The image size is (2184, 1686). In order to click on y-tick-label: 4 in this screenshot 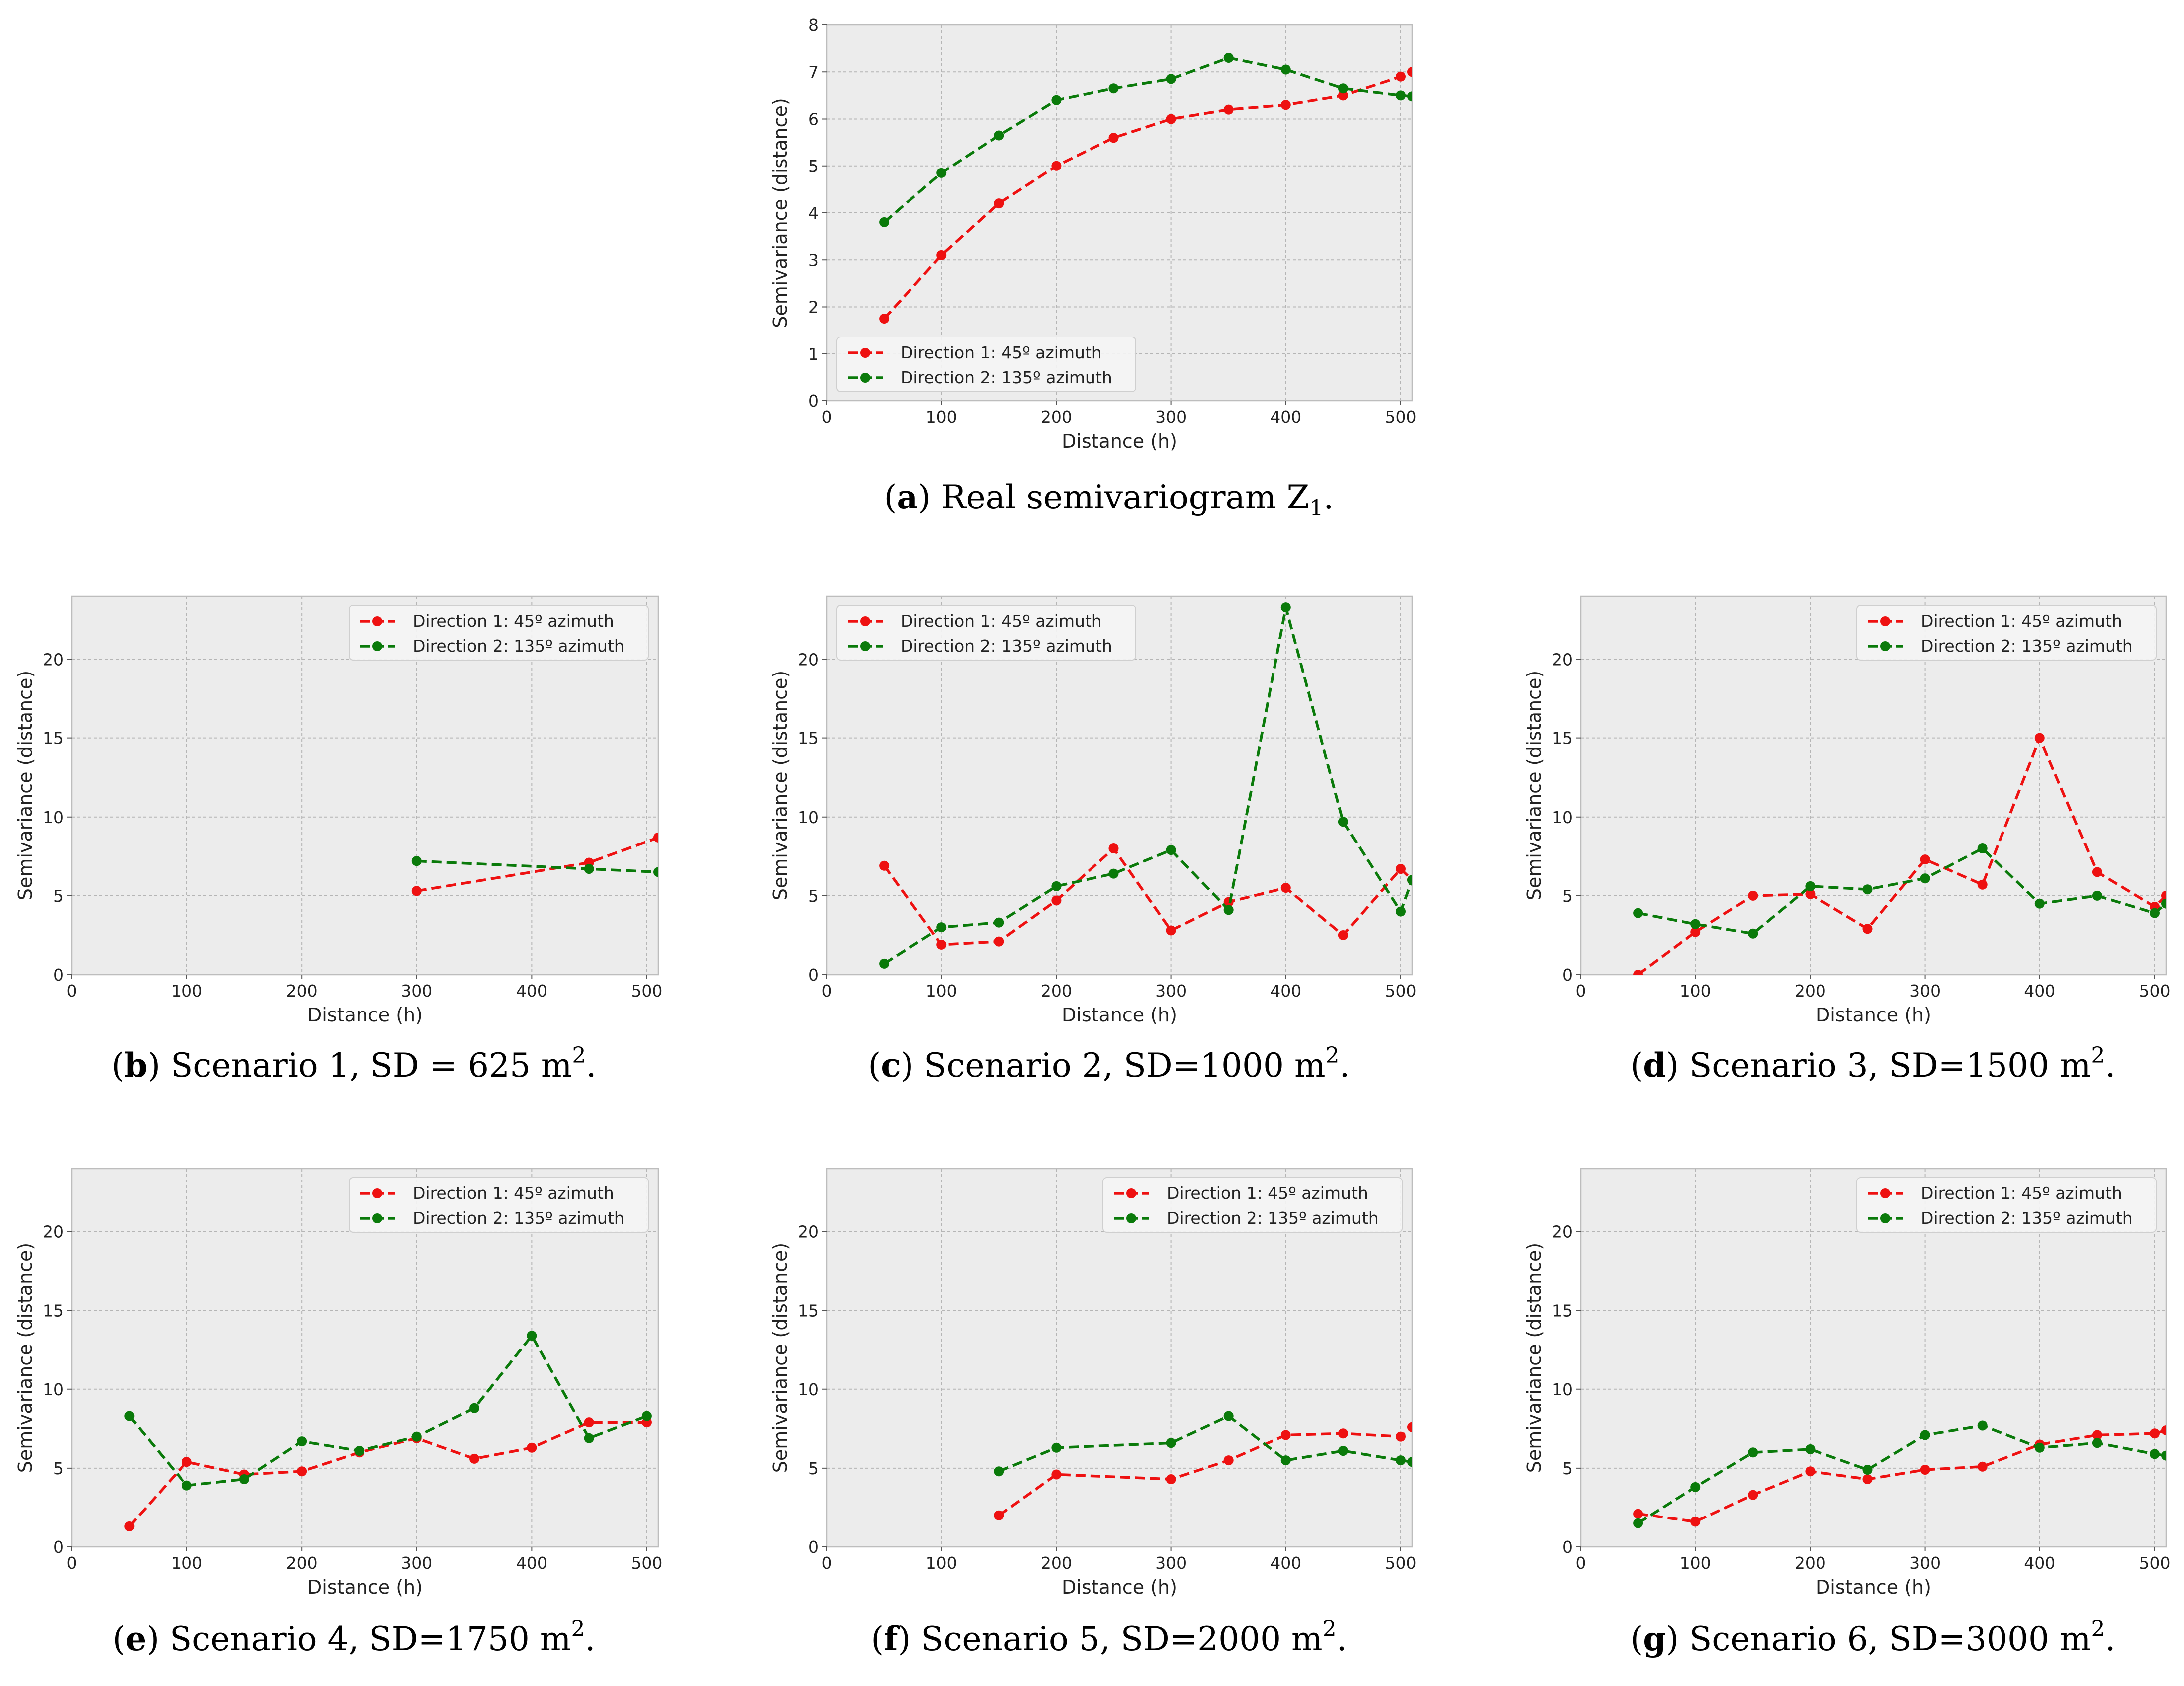, I will do `click(813, 213)`.